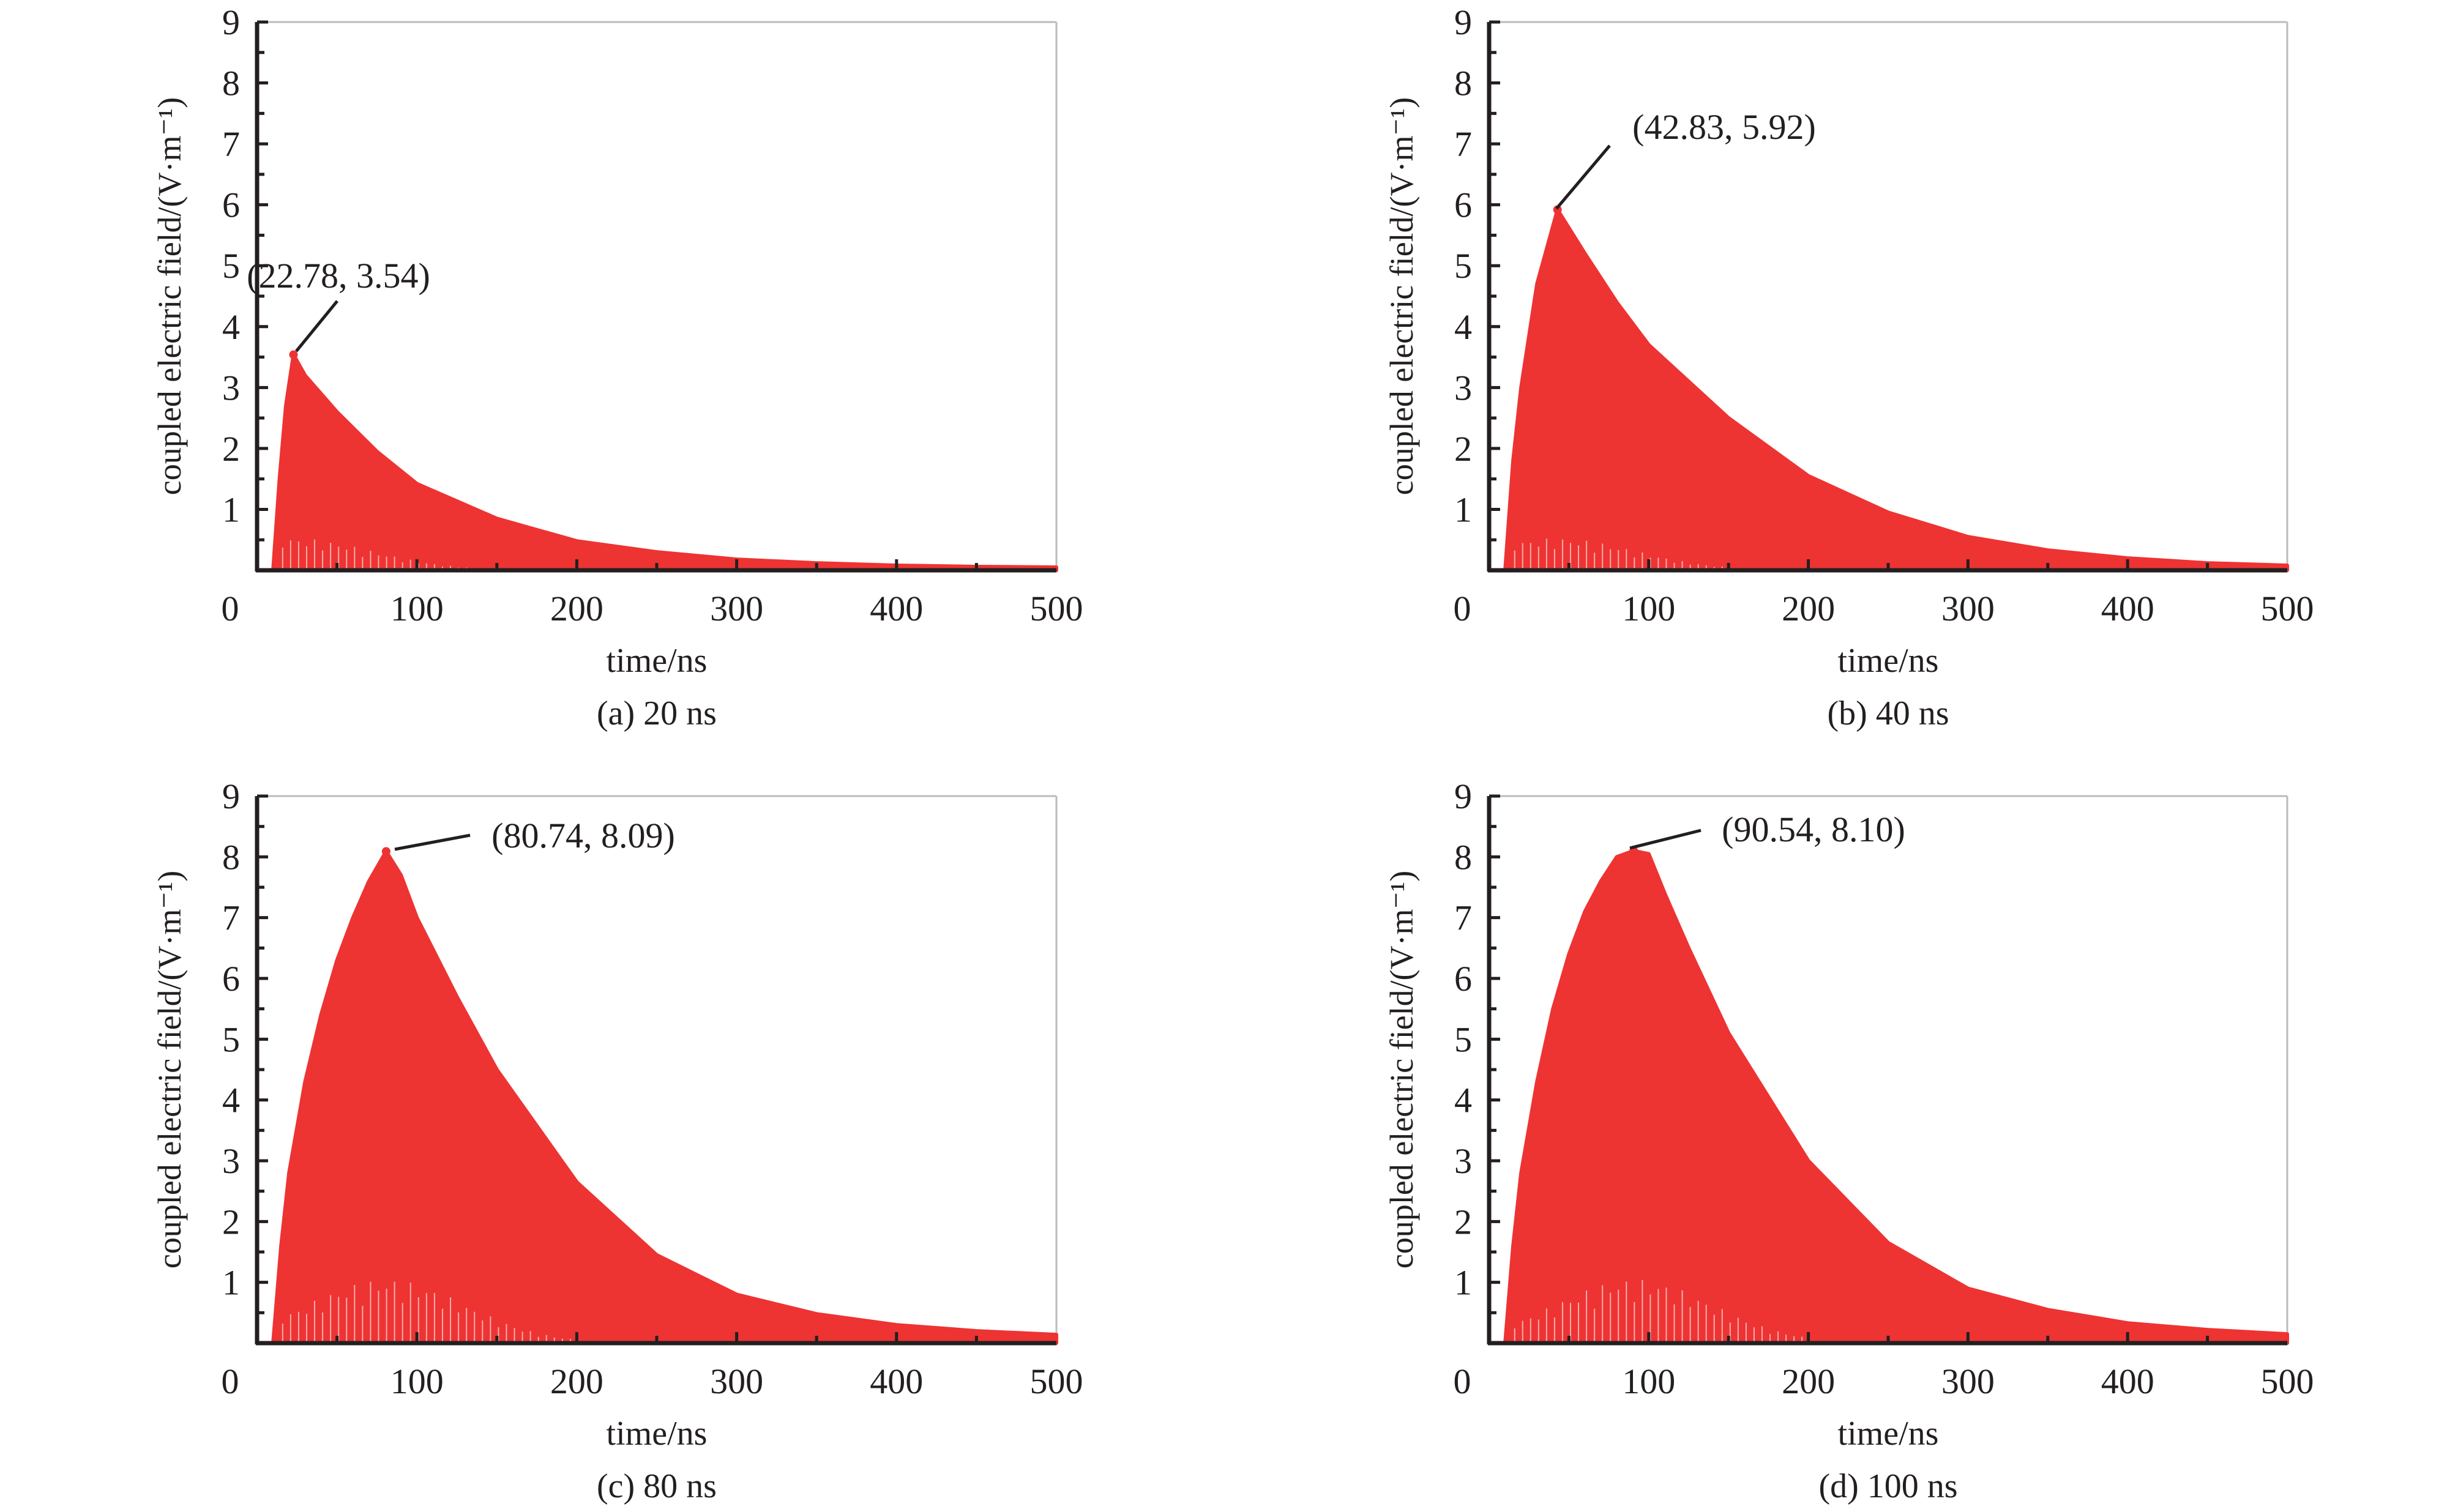 This screenshot has width=2458, height=1512. I want to click on panel-caption: (c) 80 ns, so click(657, 1486).